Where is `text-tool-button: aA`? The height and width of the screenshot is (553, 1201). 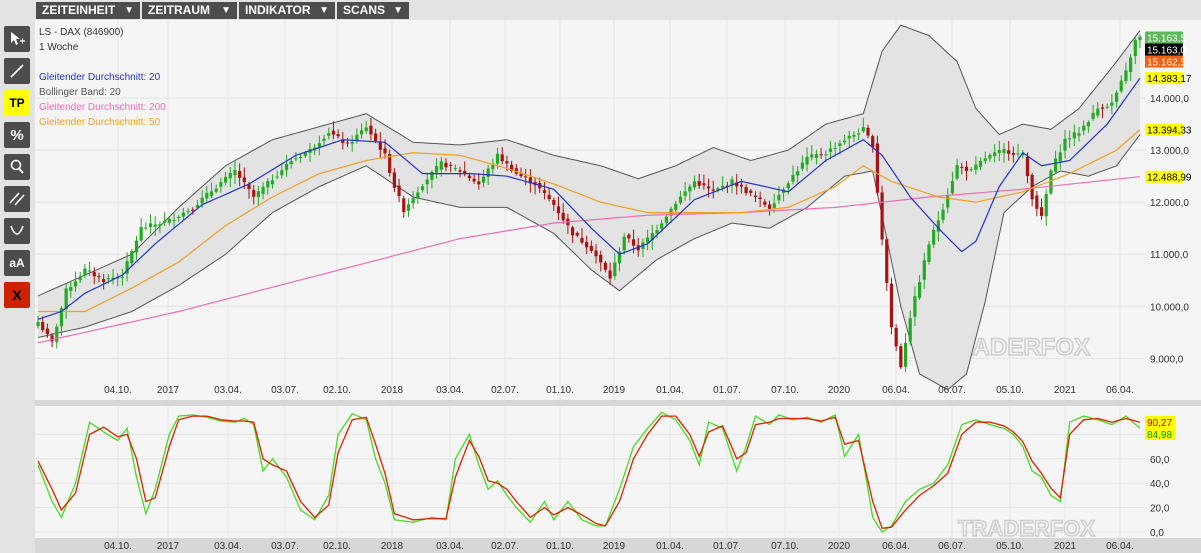 text-tool-button: aA is located at coordinates (17, 263).